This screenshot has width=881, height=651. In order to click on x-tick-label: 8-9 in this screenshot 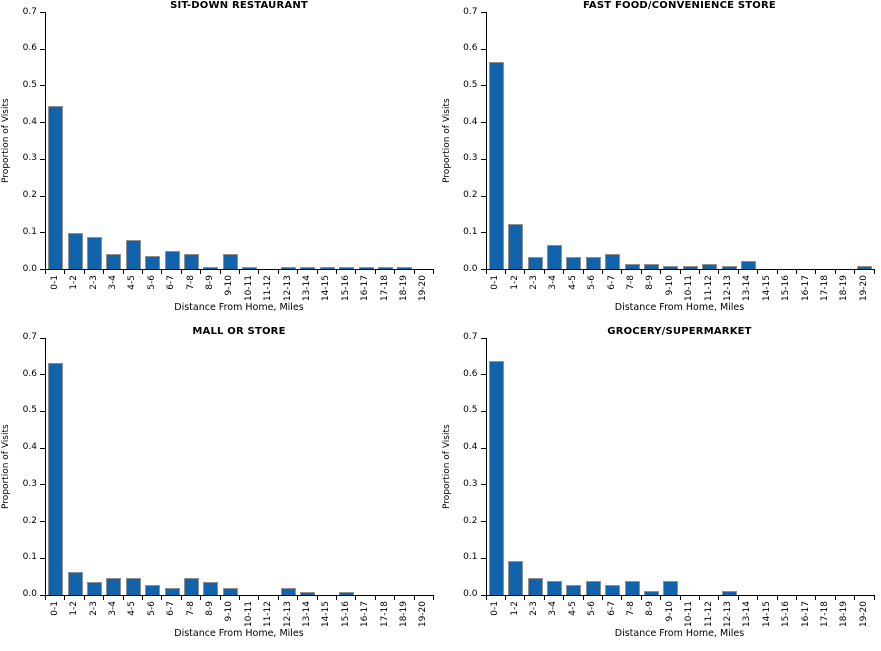, I will do `click(650, 282)`.